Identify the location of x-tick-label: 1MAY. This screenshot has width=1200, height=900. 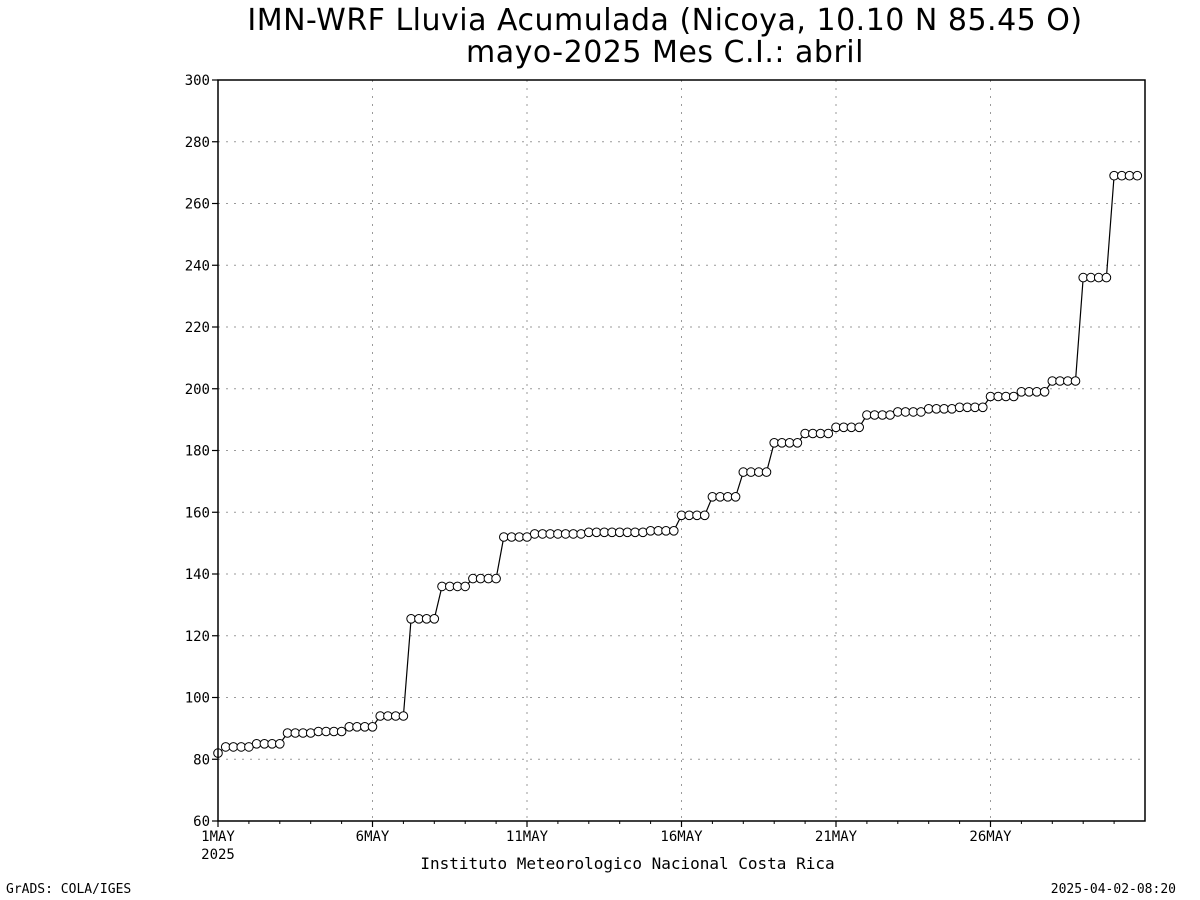
(218, 837).